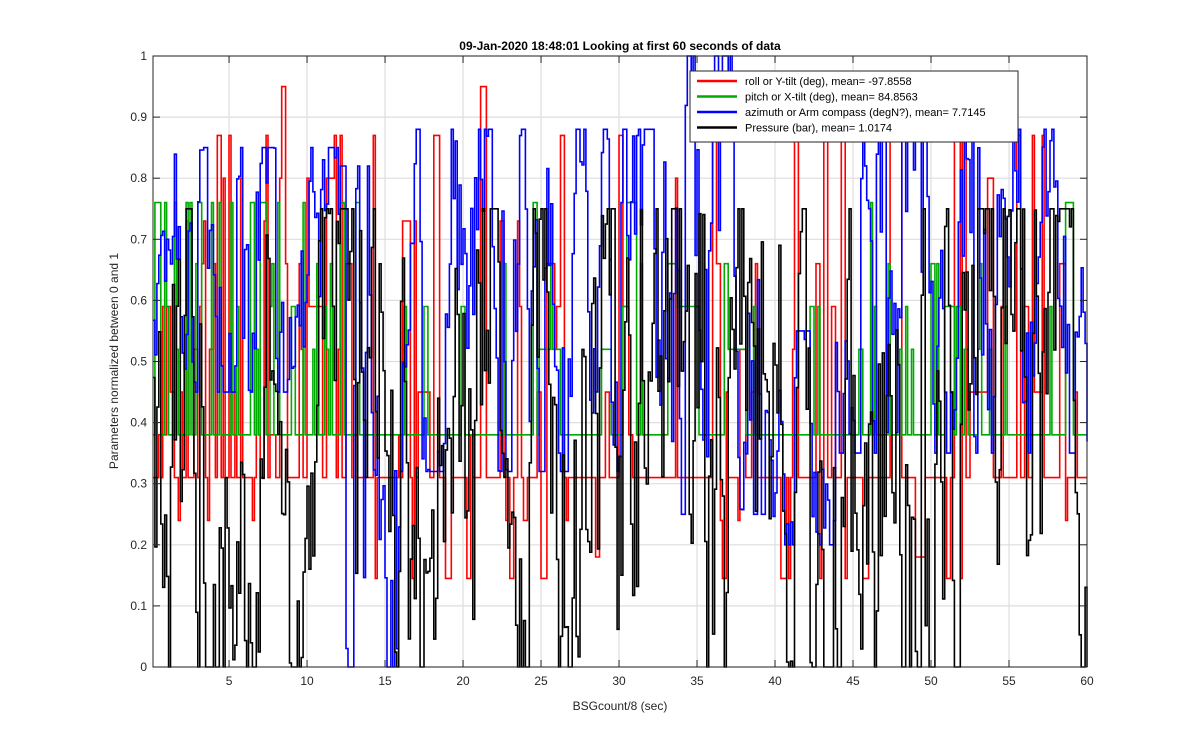 The image size is (1200, 750). What do you see at coordinates (138, 300) in the screenshot?
I see `y-tick-label: 0.6` at bounding box center [138, 300].